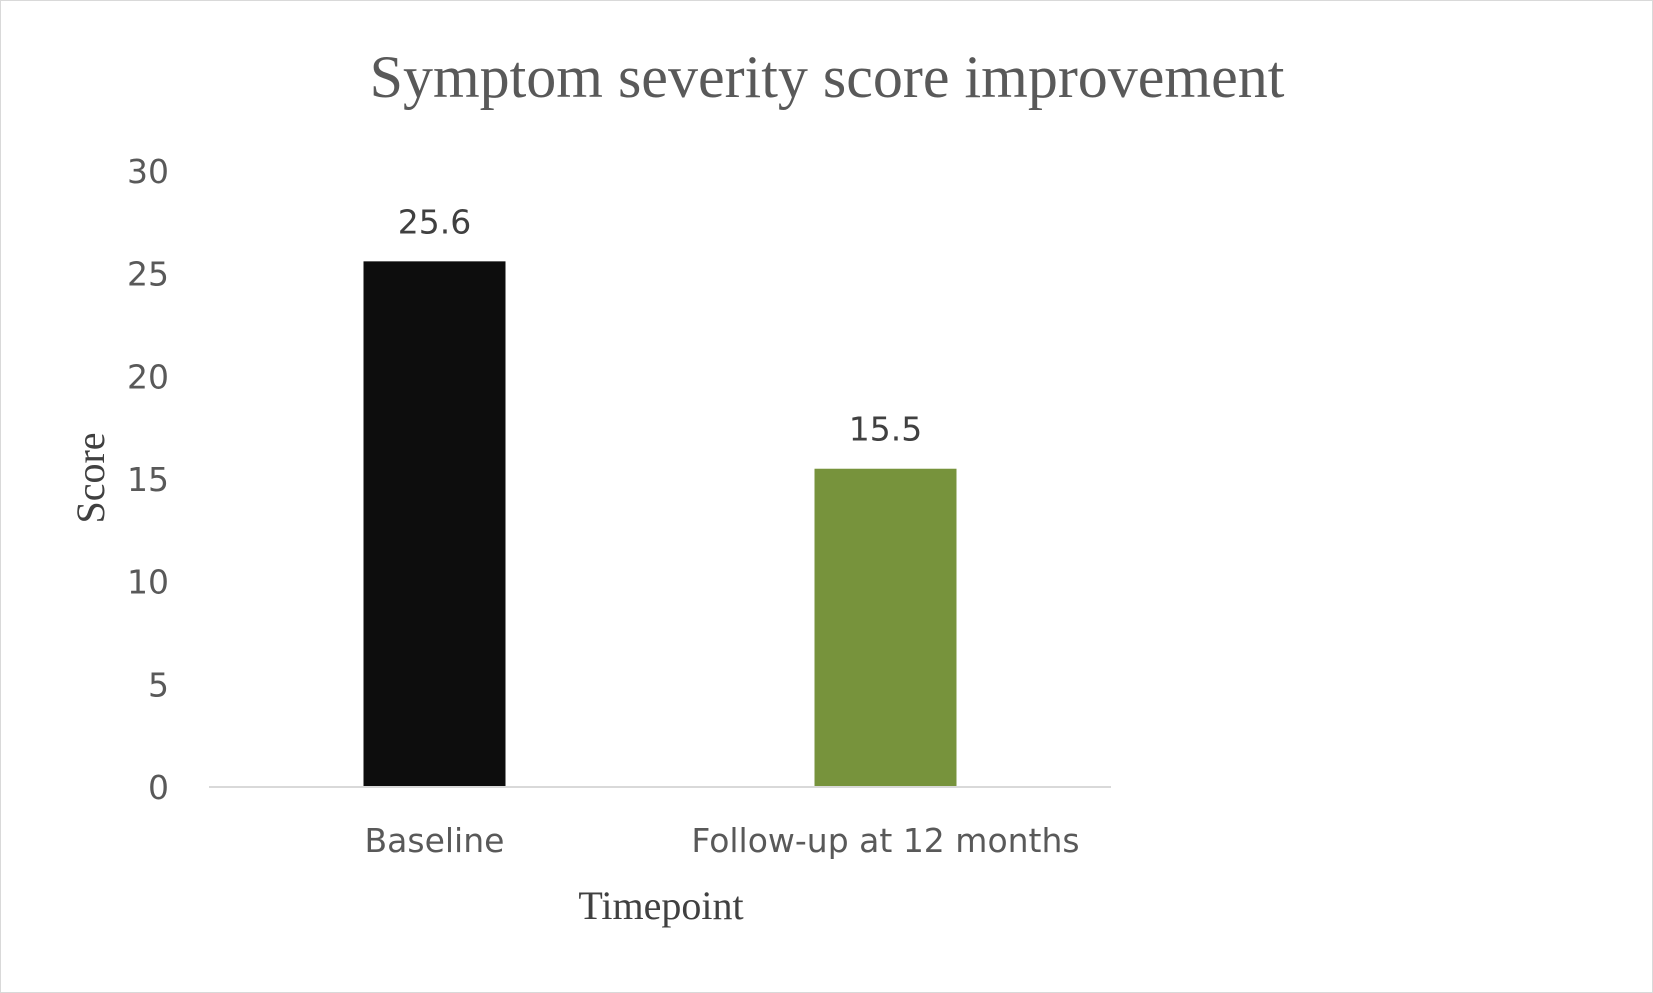 Image resolution: width=1653 pixels, height=993 pixels. What do you see at coordinates (158, 684) in the screenshot?
I see `y-tick-label: 5` at bounding box center [158, 684].